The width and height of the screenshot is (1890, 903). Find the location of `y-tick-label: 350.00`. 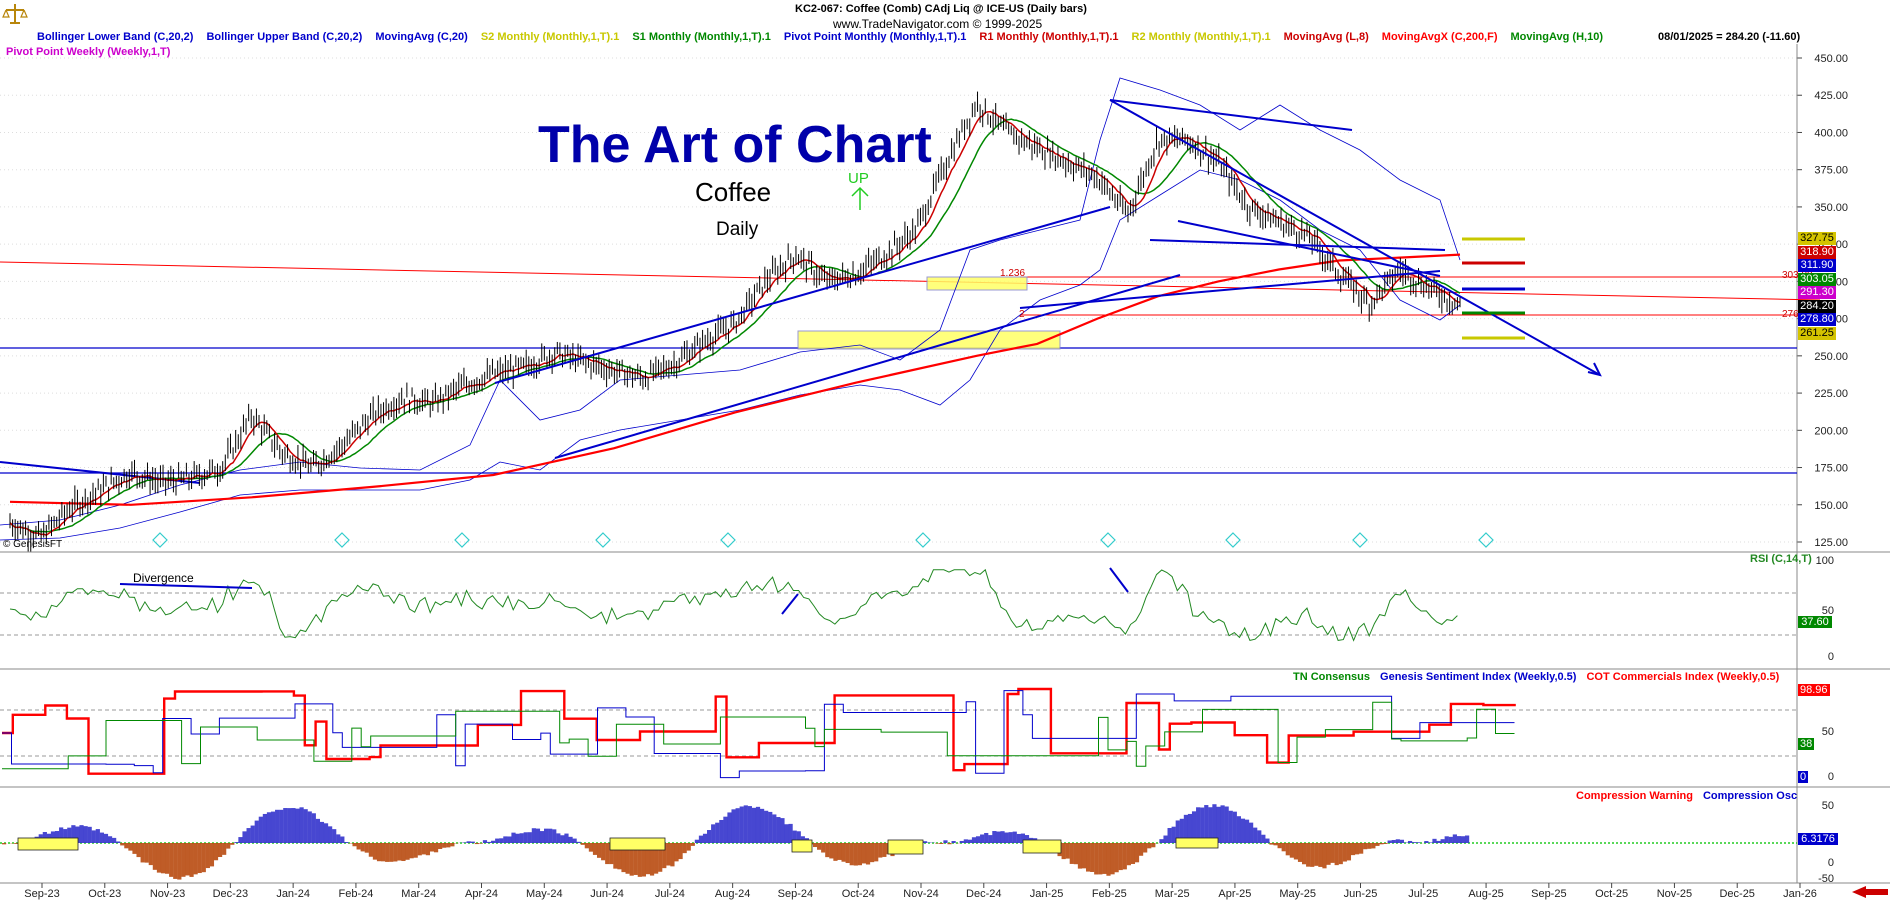

y-tick-label: 350.00 is located at coordinates (1831, 208).